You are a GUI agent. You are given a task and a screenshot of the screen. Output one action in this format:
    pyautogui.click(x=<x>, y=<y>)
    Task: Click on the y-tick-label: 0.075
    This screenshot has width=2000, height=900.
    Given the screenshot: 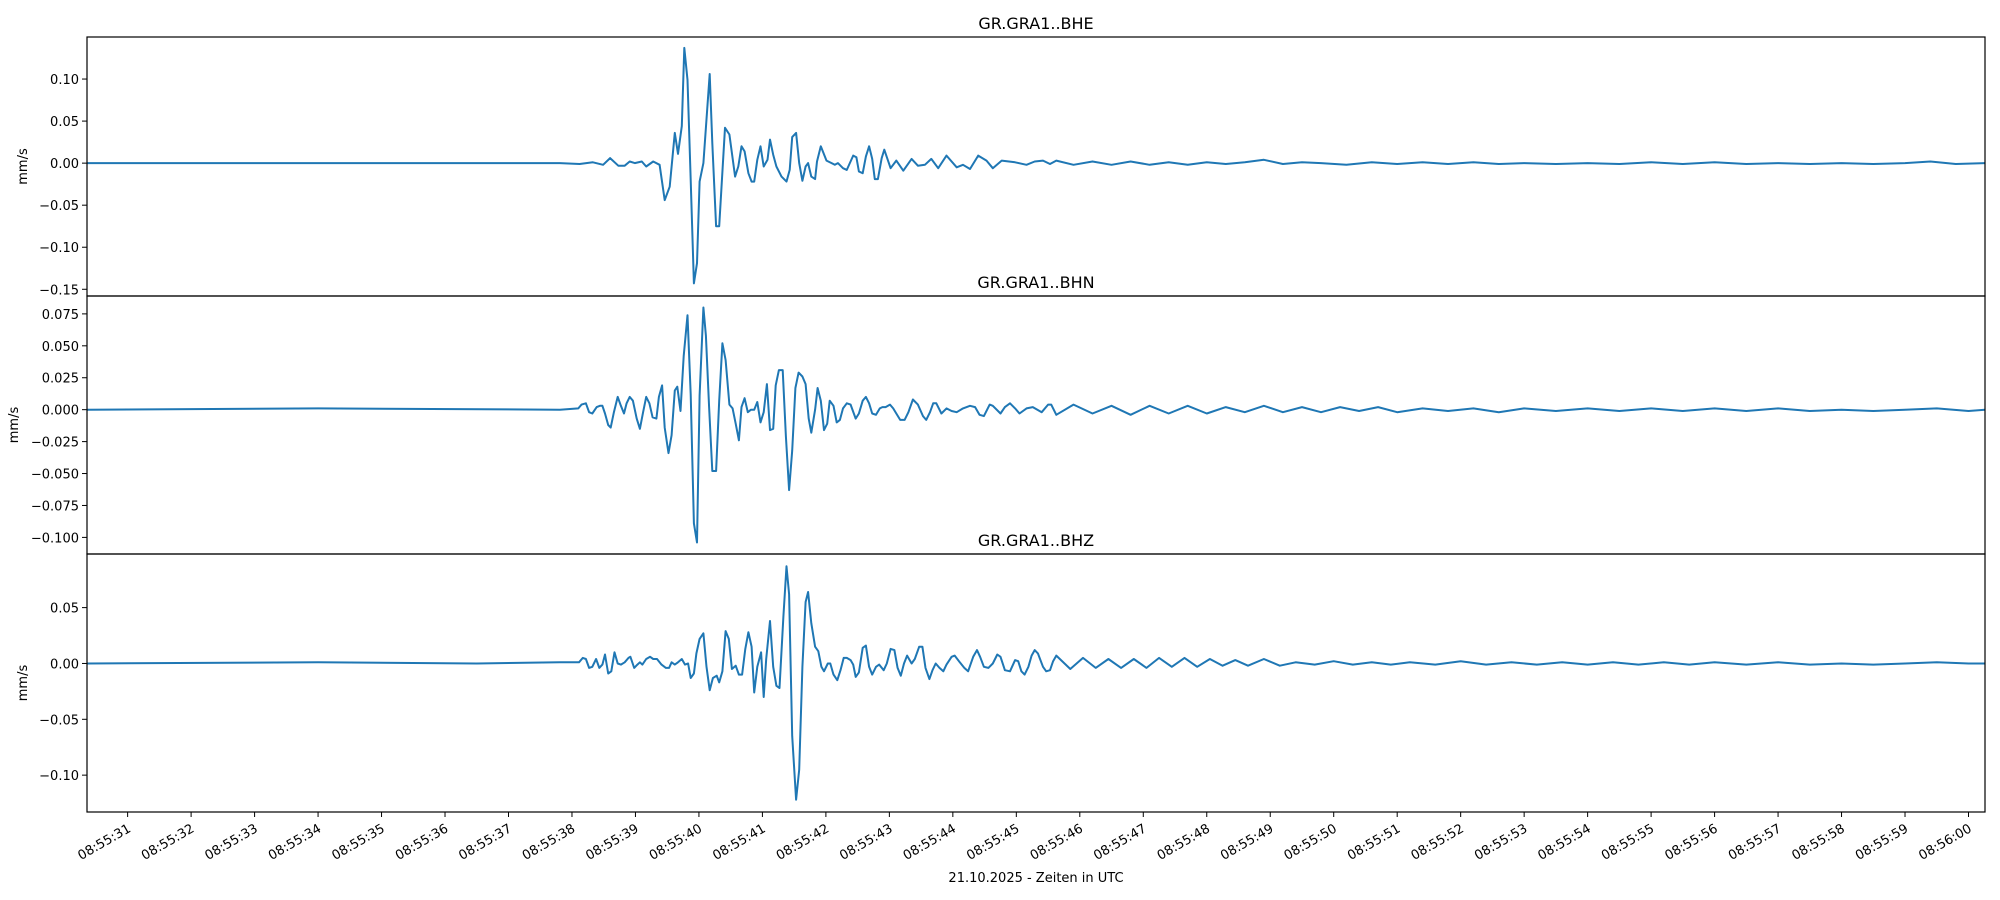 What is the action you would take?
    pyautogui.click(x=60, y=315)
    